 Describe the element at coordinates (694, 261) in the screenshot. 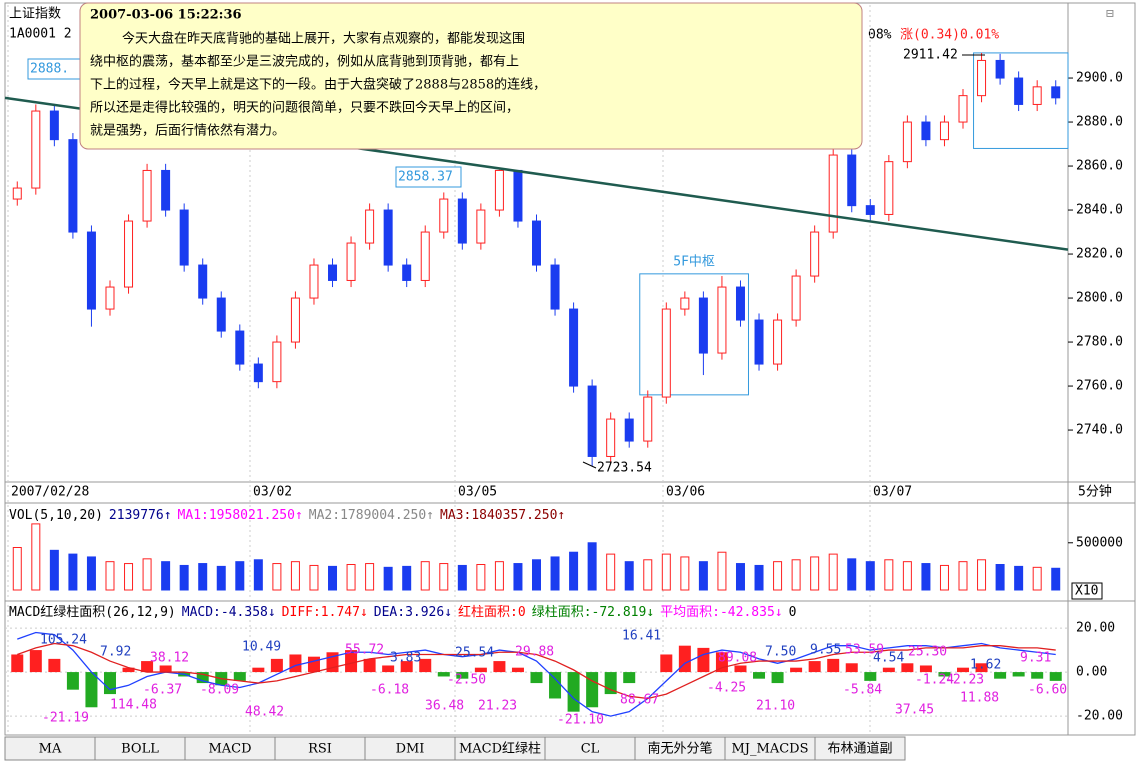

I see `zone-label: 5F中枢` at that location.